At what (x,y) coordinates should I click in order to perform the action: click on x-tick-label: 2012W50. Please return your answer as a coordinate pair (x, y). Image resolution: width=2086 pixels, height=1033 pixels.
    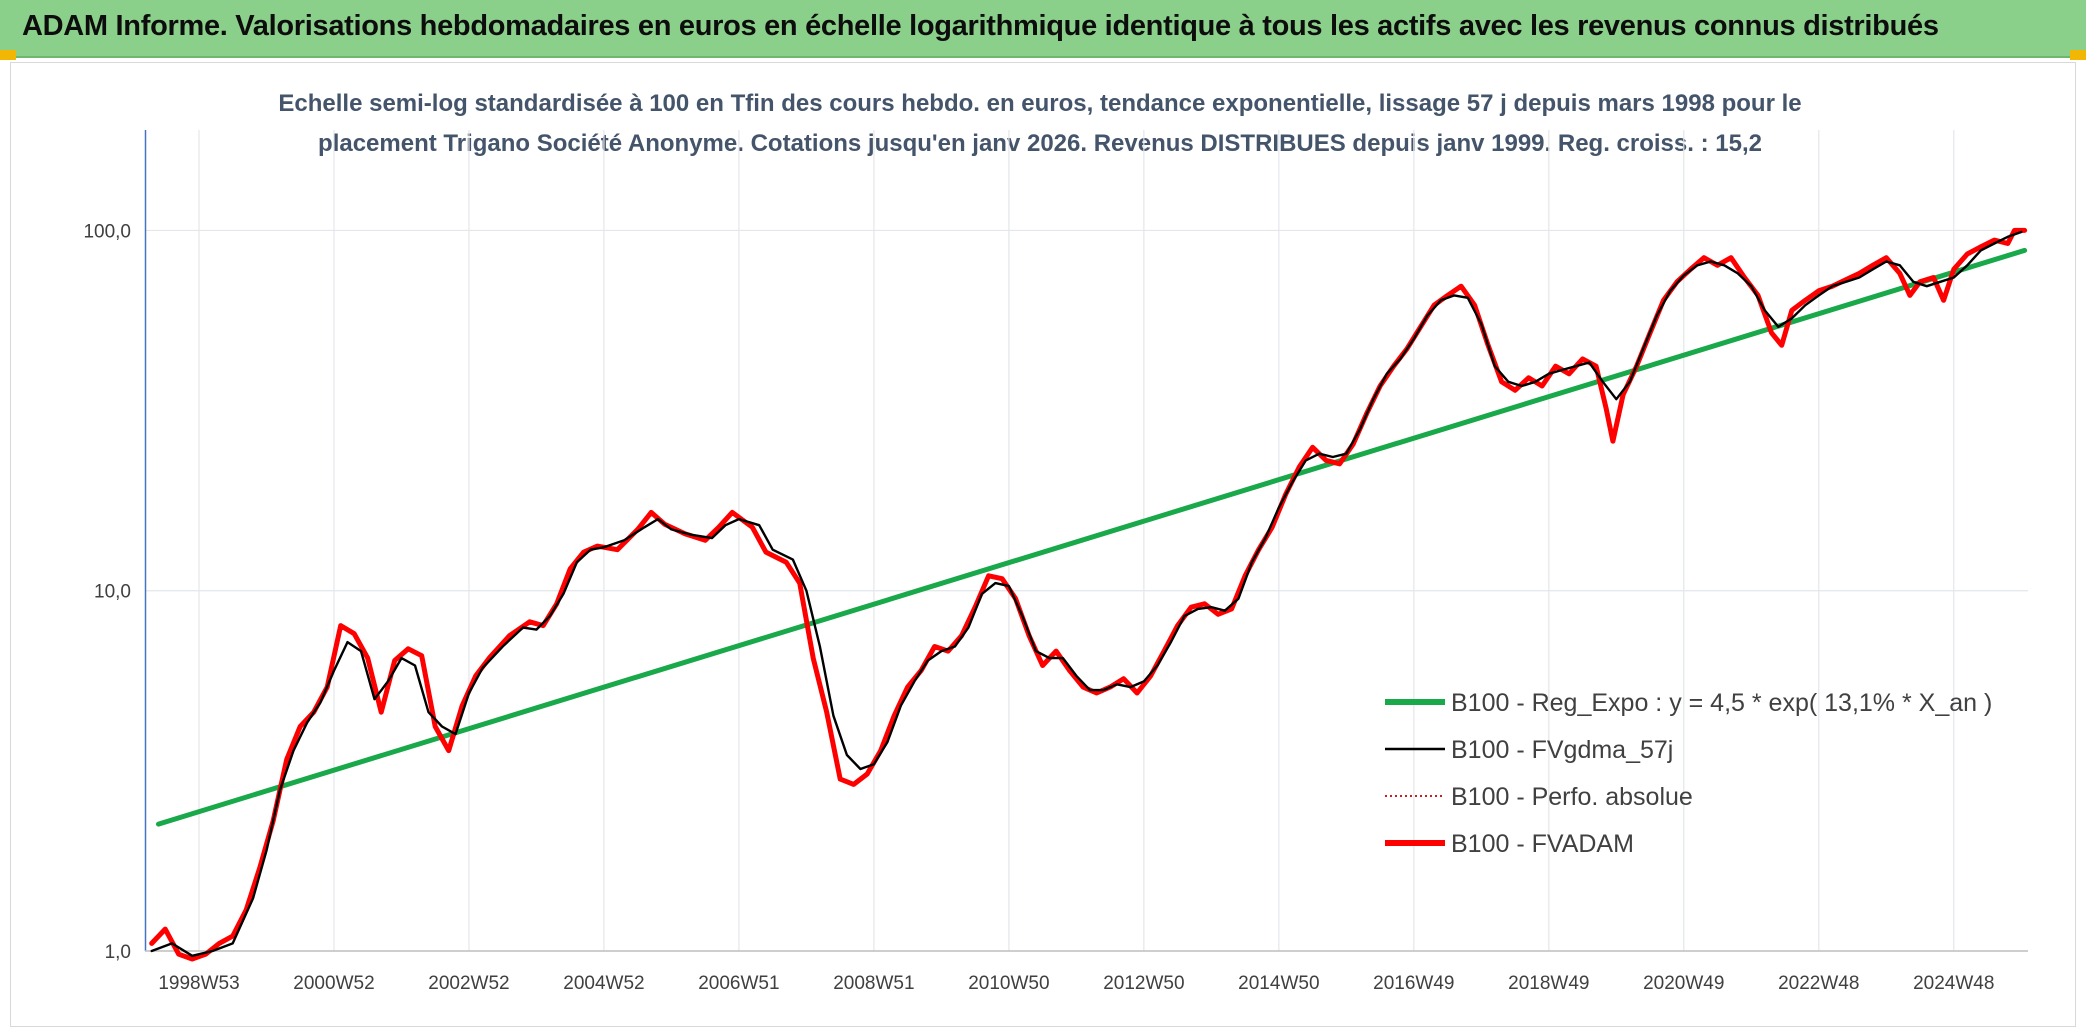
    Looking at the image, I should click on (1143, 983).